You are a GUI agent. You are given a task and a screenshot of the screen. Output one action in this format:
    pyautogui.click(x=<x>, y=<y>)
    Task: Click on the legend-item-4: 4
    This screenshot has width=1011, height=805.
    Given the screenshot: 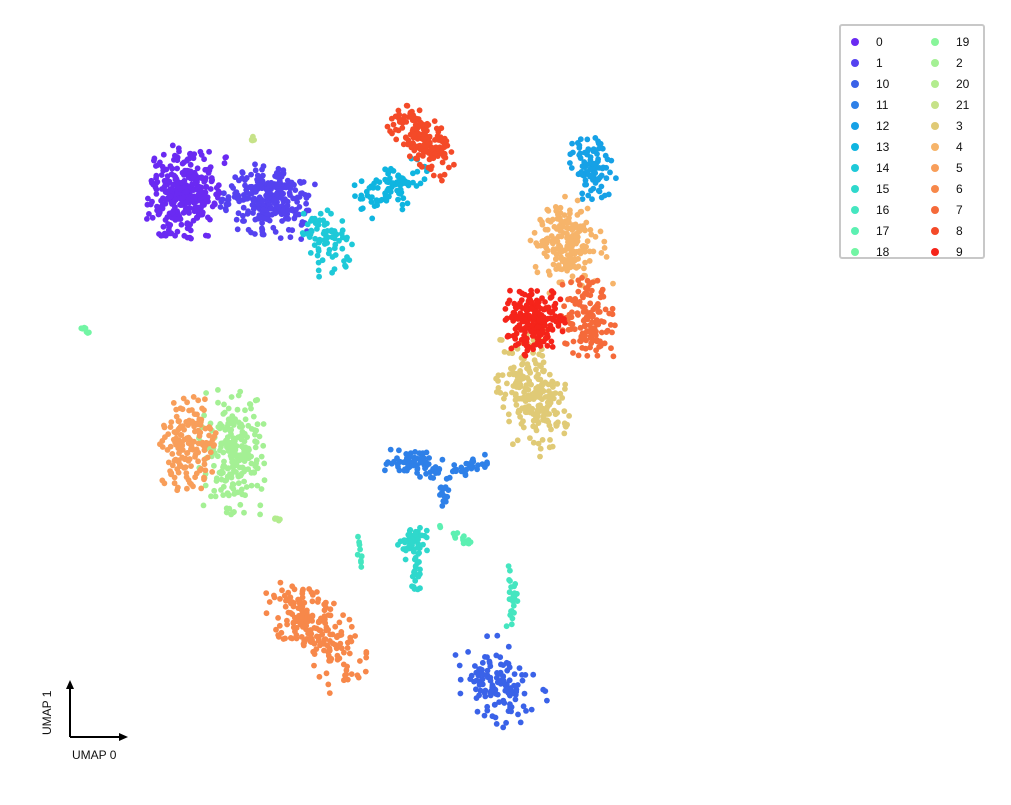 What is the action you would take?
    pyautogui.click(x=950, y=146)
    